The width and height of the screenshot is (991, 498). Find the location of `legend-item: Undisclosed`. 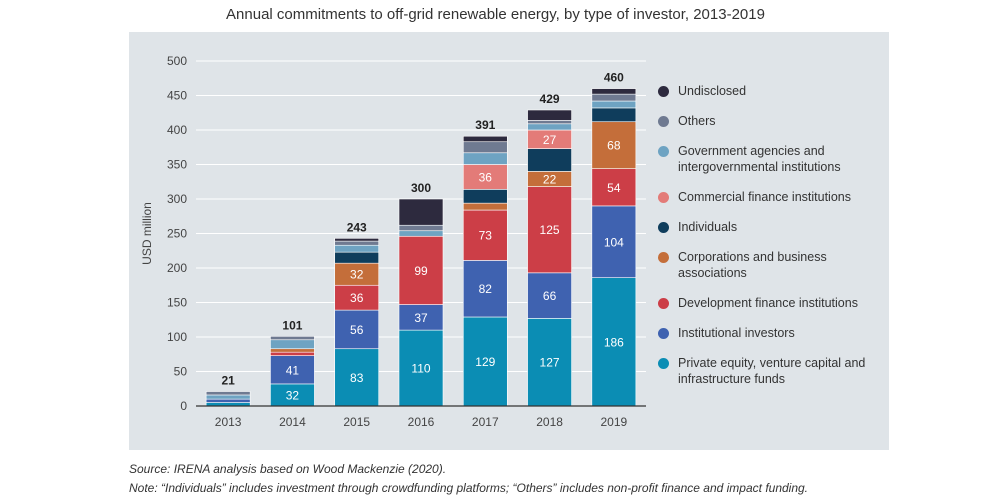

legend-item: Undisclosed is located at coordinates (702, 91).